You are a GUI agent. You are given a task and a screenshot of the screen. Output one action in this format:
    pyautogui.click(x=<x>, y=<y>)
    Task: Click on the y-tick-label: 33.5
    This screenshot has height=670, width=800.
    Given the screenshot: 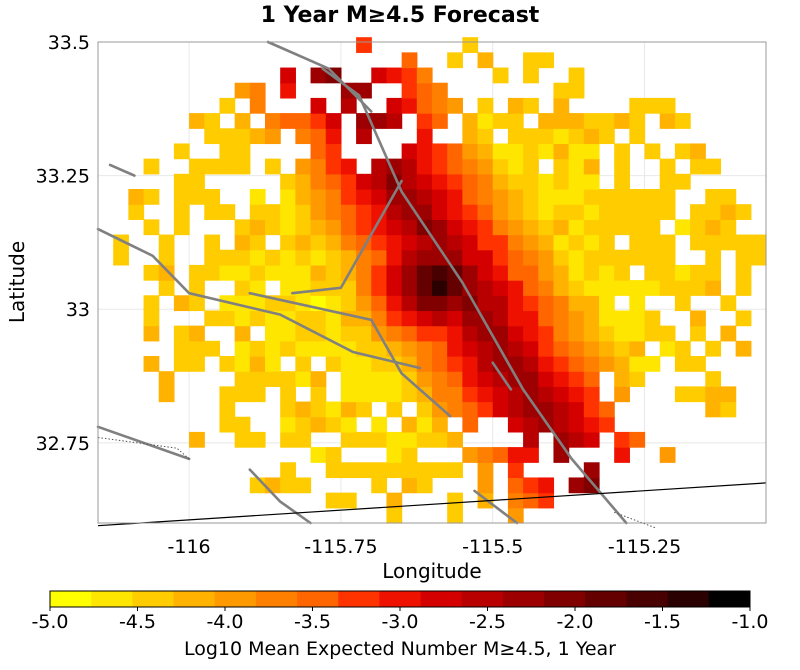 What is the action you would take?
    pyautogui.click(x=69, y=43)
    